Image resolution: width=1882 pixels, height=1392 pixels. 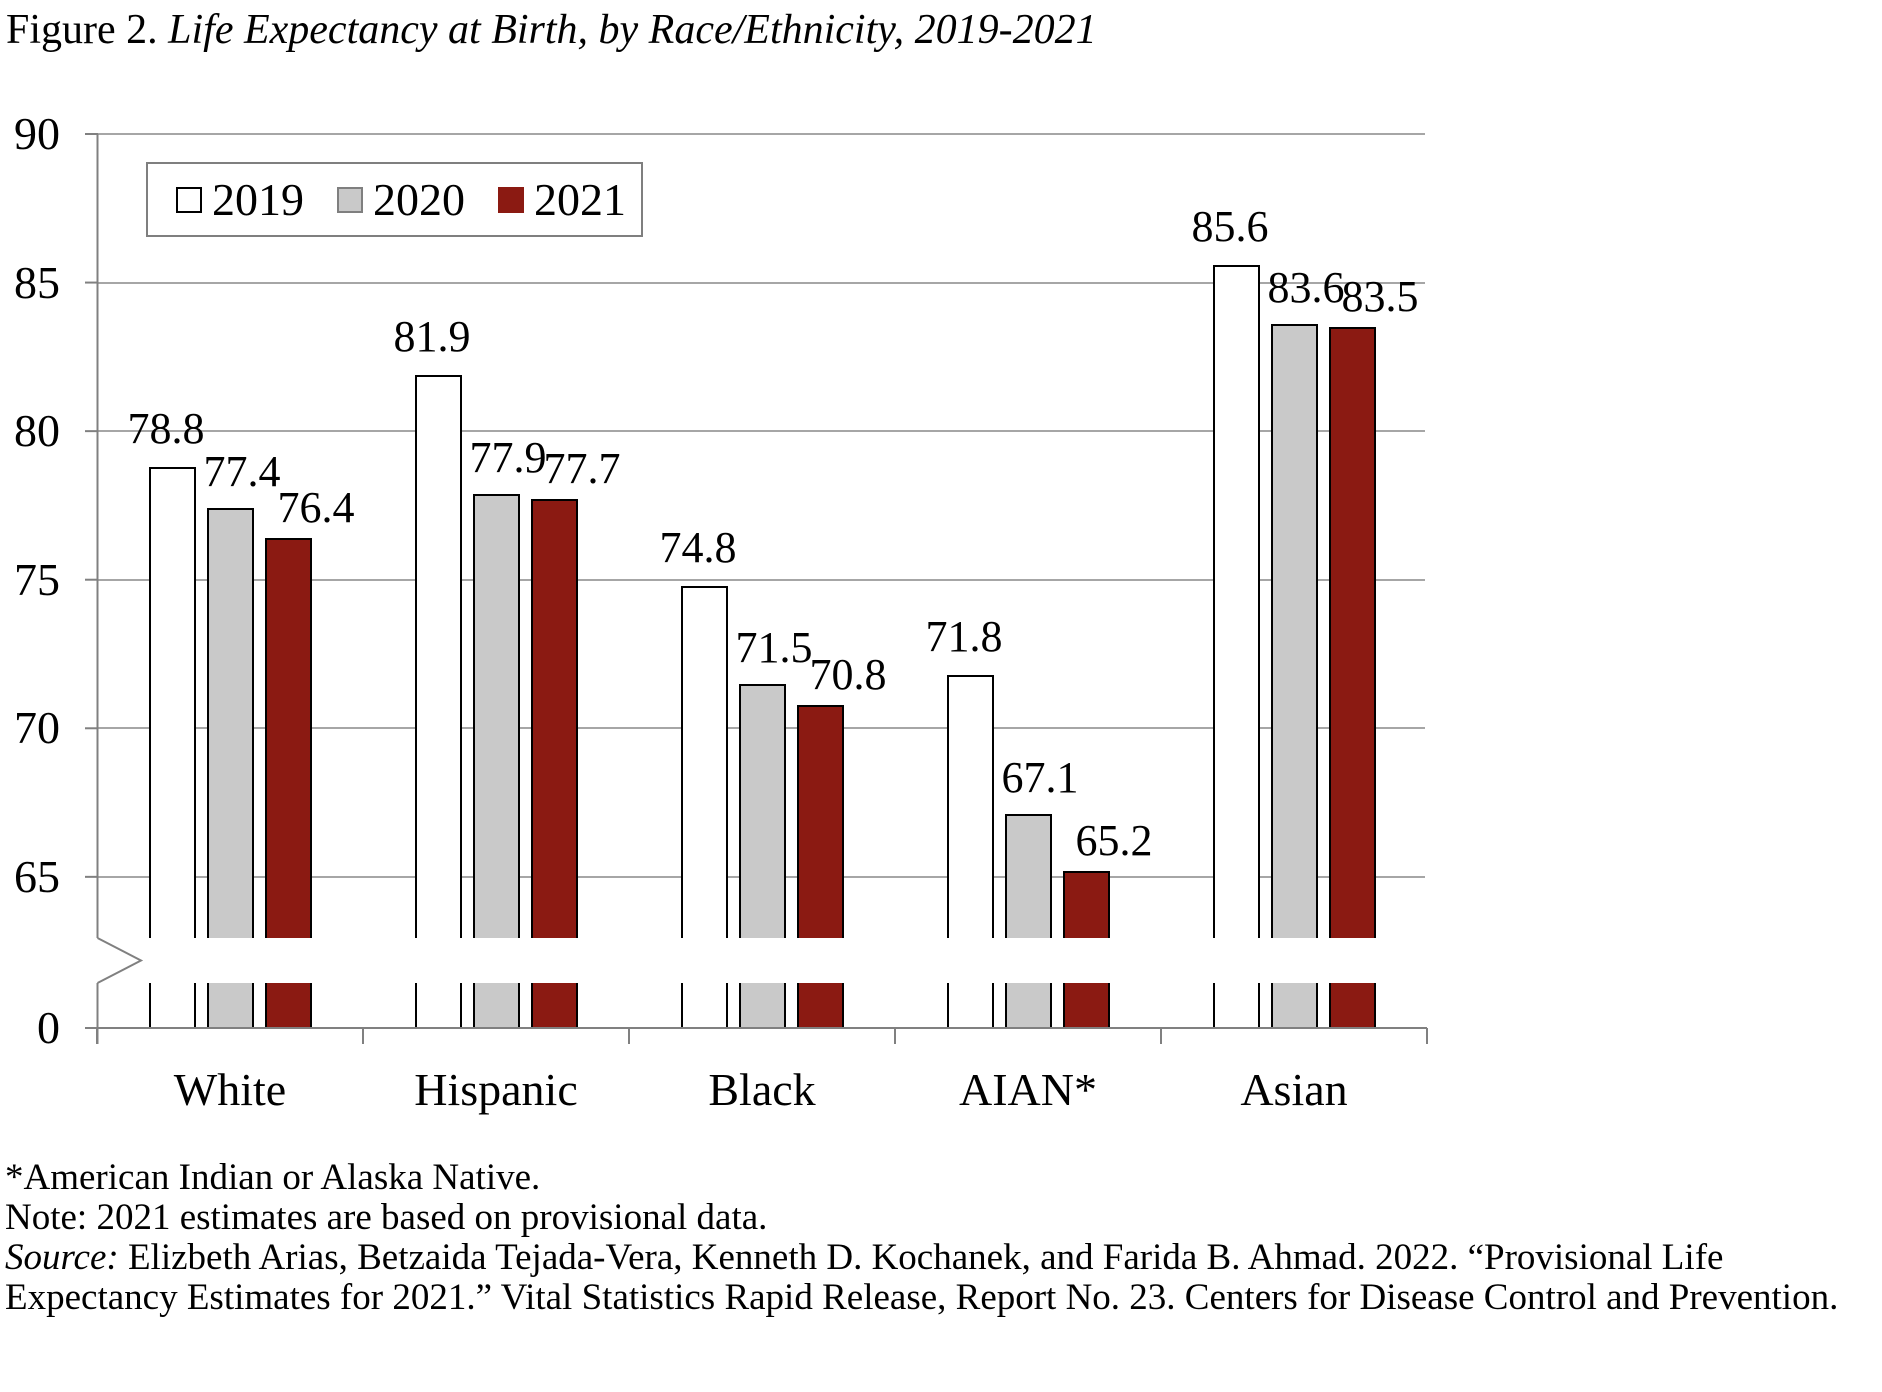 I want to click on value-label-2020-black: 71.5, so click(x=774, y=647).